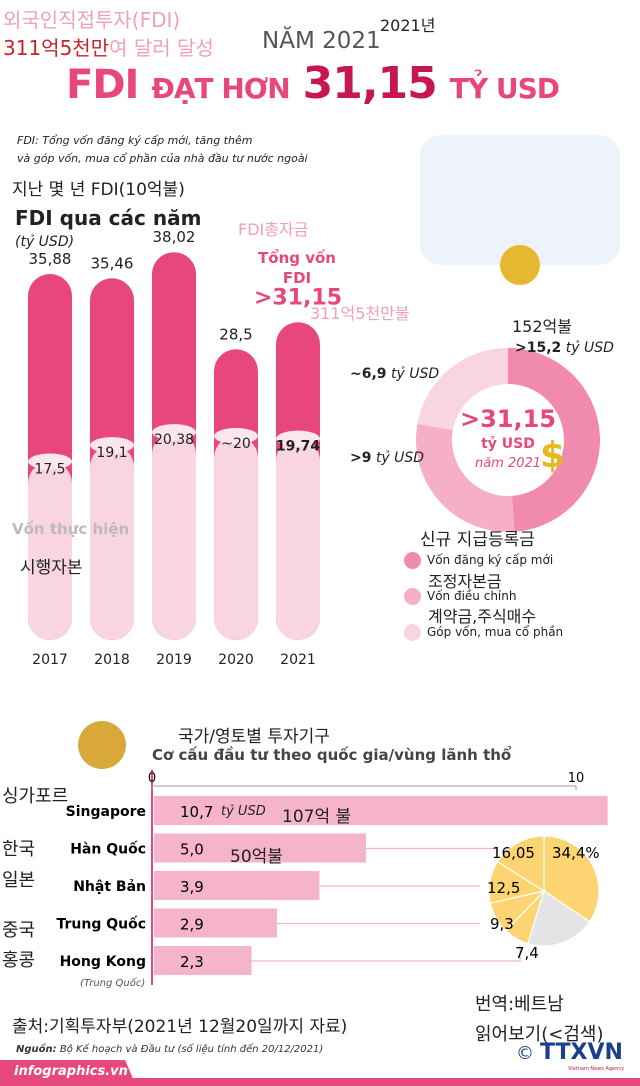 The width and height of the screenshot is (640, 1086). I want to click on bar-total-label: 35,46, so click(112, 263).